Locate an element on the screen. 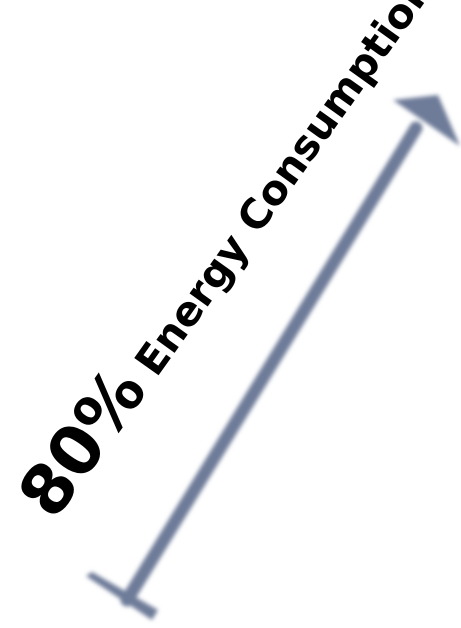 The image size is (461, 628). percent-value: 80% is located at coordinates (83, 442).